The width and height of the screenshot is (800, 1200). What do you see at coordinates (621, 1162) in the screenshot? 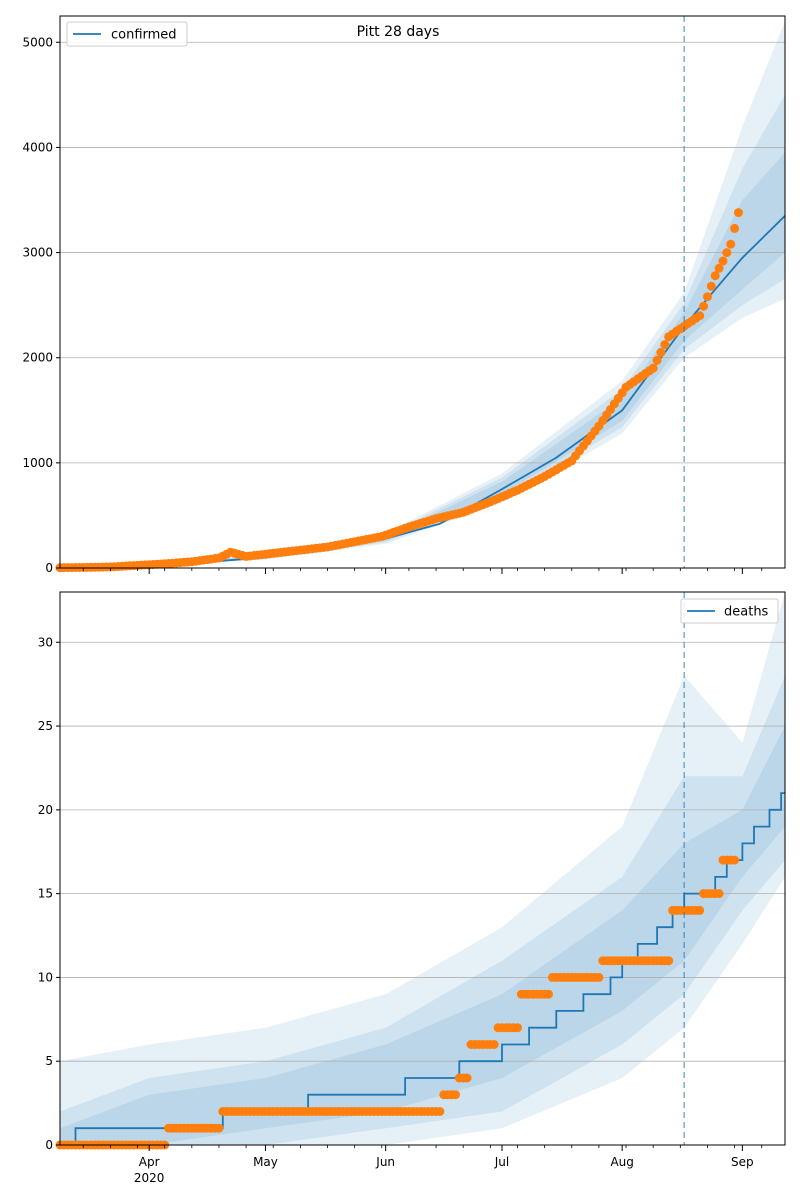
I see `x-tick-label: Aug` at bounding box center [621, 1162].